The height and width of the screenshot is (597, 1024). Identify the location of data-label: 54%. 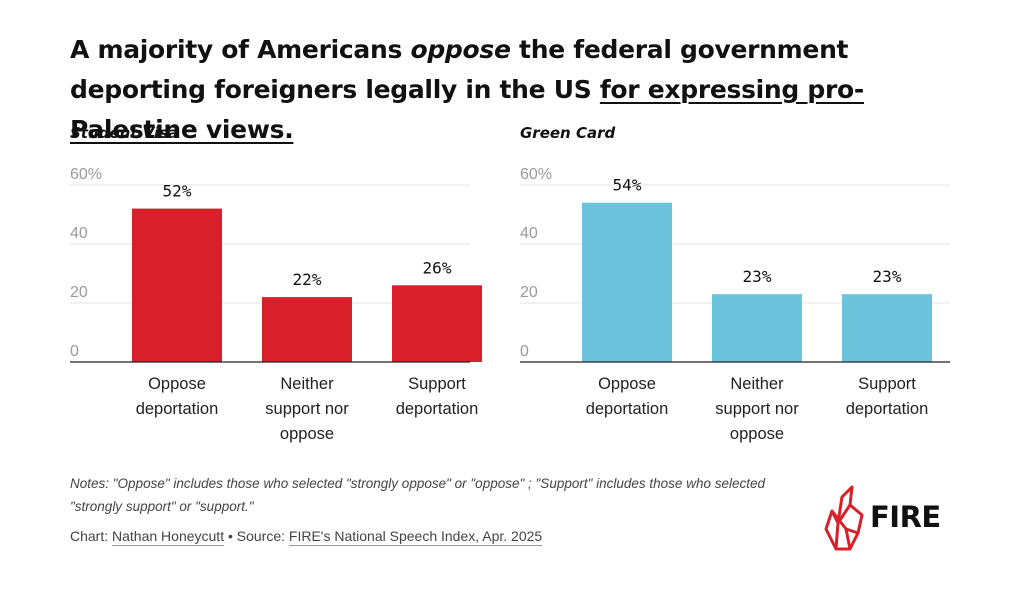
(627, 185).